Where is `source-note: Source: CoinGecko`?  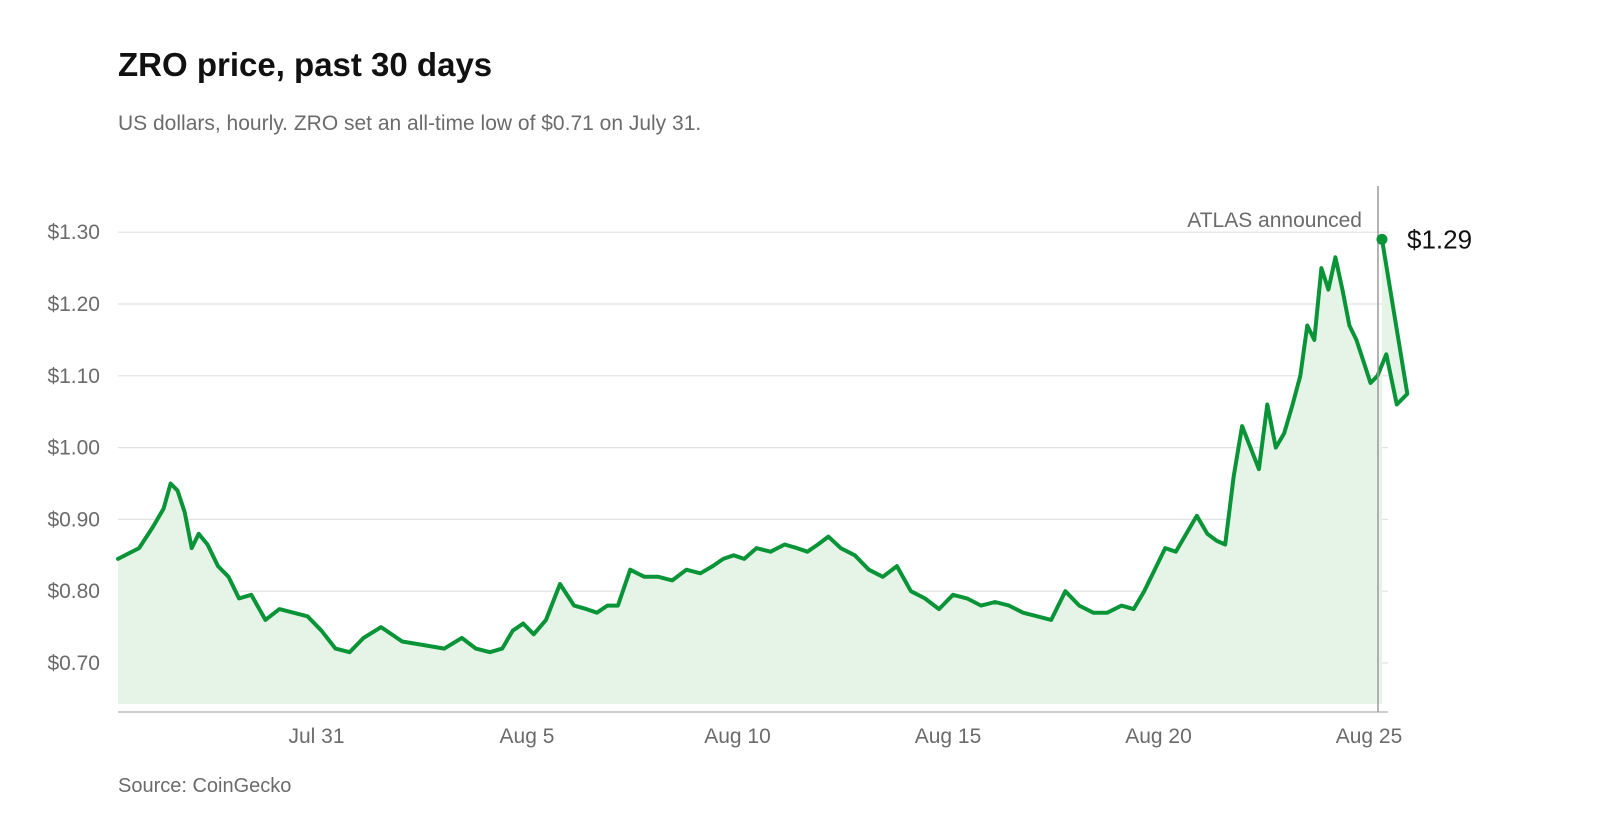
source-note: Source: CoinGecko is located at coordinates (205, 786).